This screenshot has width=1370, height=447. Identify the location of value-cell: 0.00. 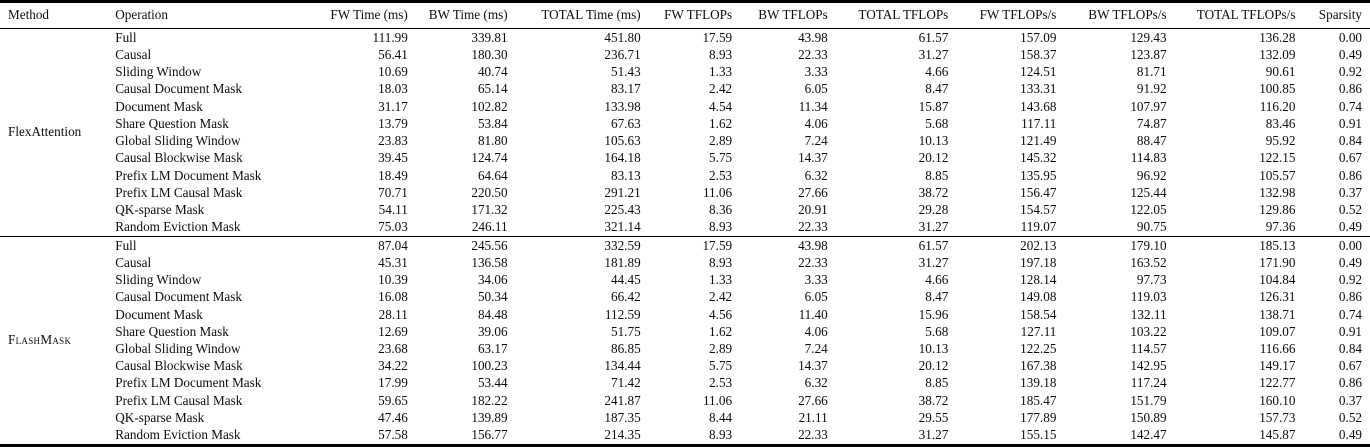
(1350, 37).